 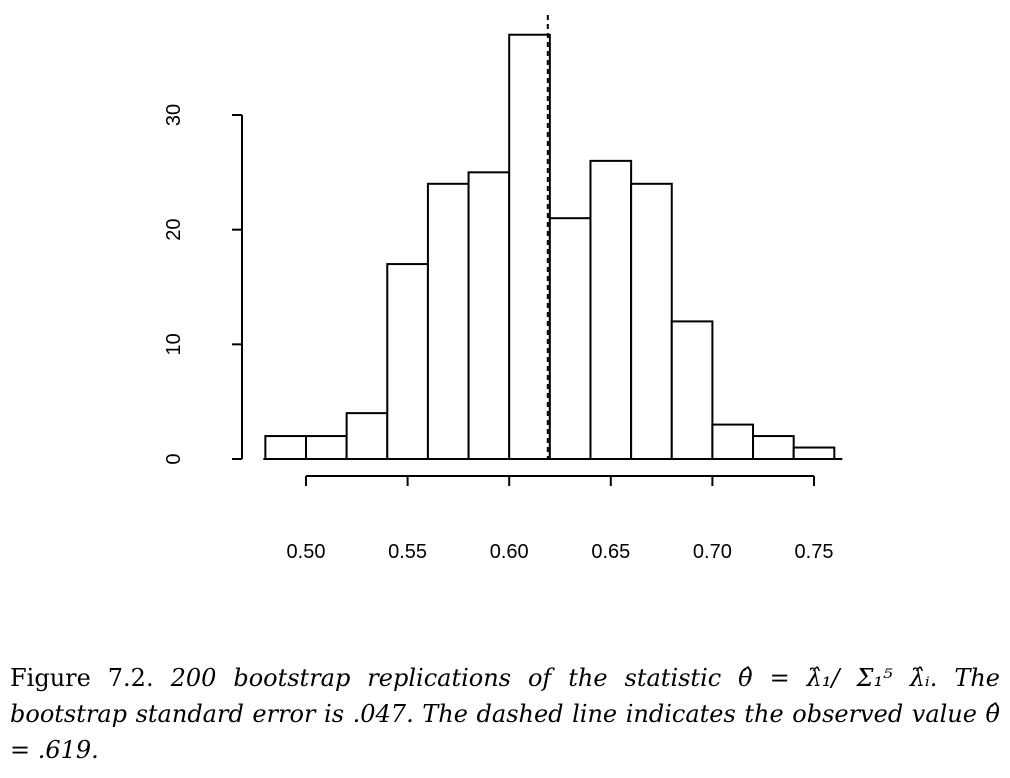 What do you see at coordinates (174, 344) in the screenshot?
I see `y-tick-label: 10` at bounding box center [174, 344].